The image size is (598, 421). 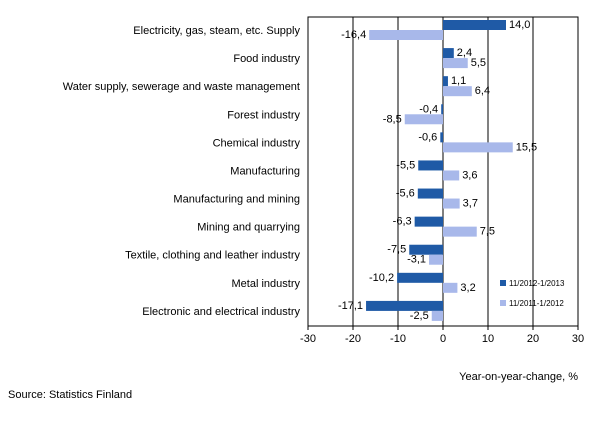 What do you see at coordinates (482, 91) in the screenshot?
I see `value-label-s1-c2: 6,4` at bounding box center [482, 91].